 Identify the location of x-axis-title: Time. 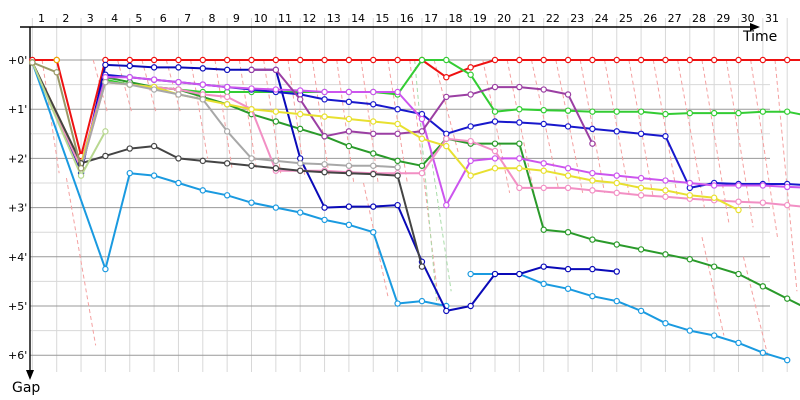
(759, 37).